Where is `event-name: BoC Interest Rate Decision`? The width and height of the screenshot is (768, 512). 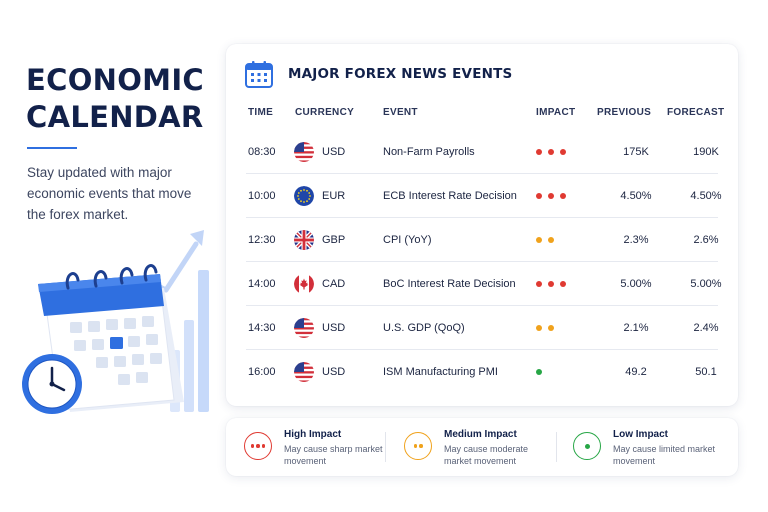 event-name: BoC Interest Rate Decision is located at coordinates (449, 284).